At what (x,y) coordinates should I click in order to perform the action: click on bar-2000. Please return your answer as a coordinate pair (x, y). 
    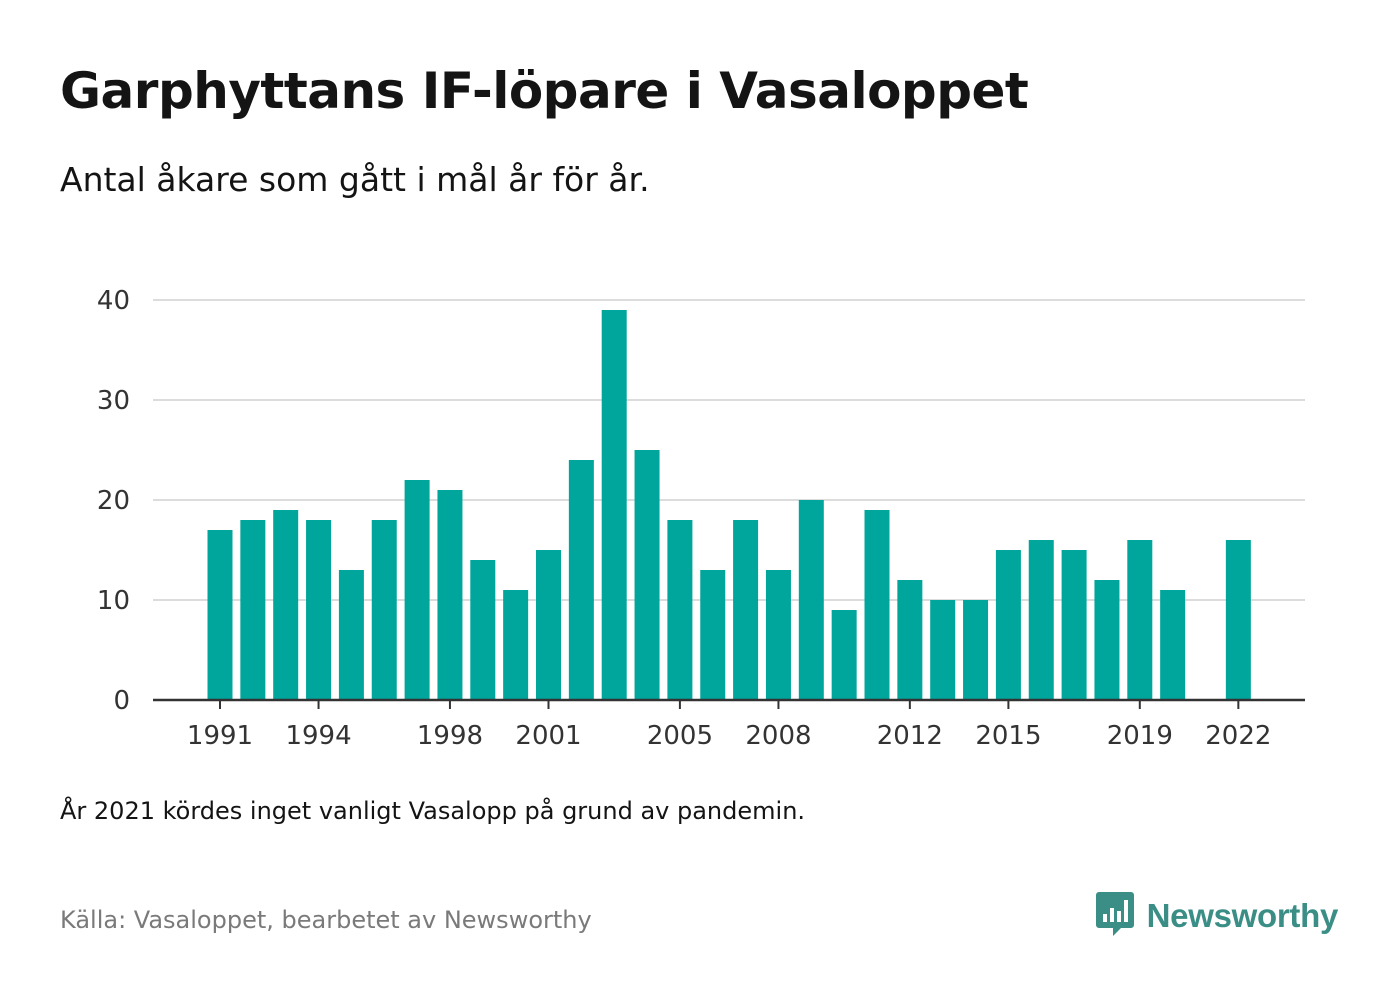
    Looking at the image, I should click on (516, 645).